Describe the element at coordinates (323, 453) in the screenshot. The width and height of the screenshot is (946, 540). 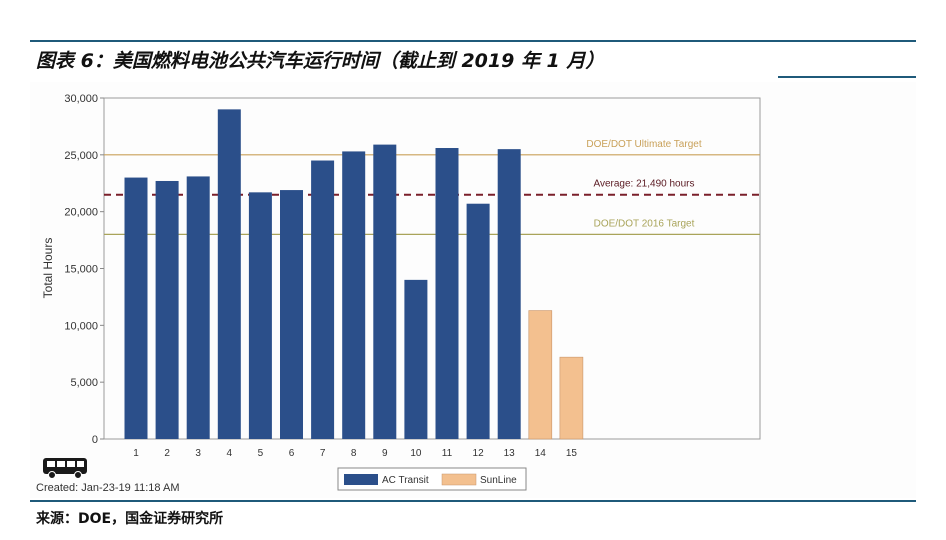
I see `x-tick-label: 7` at that location.